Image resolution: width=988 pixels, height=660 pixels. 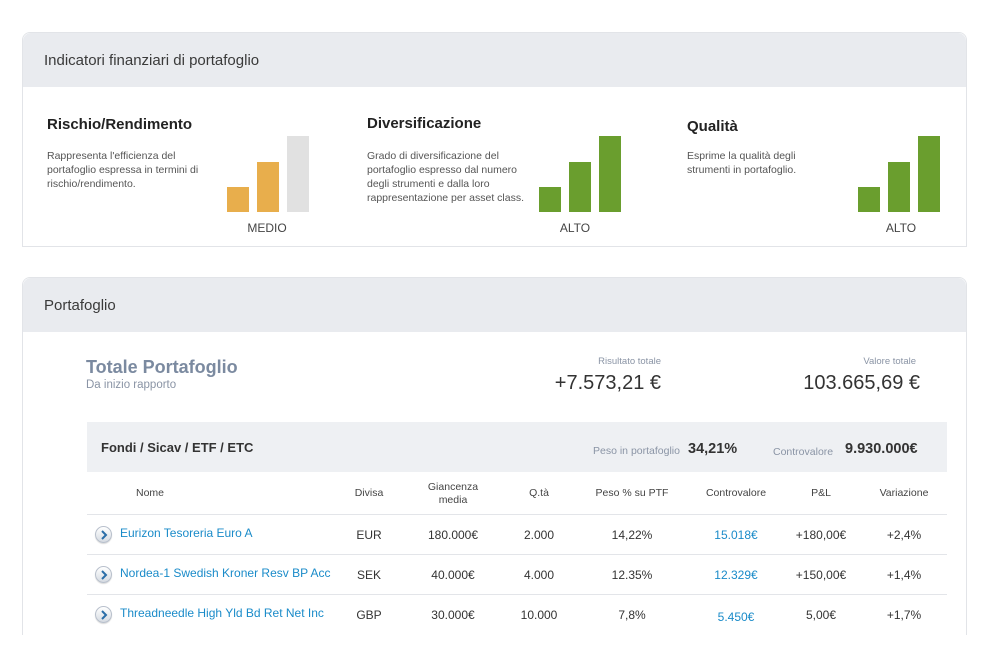 I want to click on pl-cell: 5,00€, so click(x=821, y=615).